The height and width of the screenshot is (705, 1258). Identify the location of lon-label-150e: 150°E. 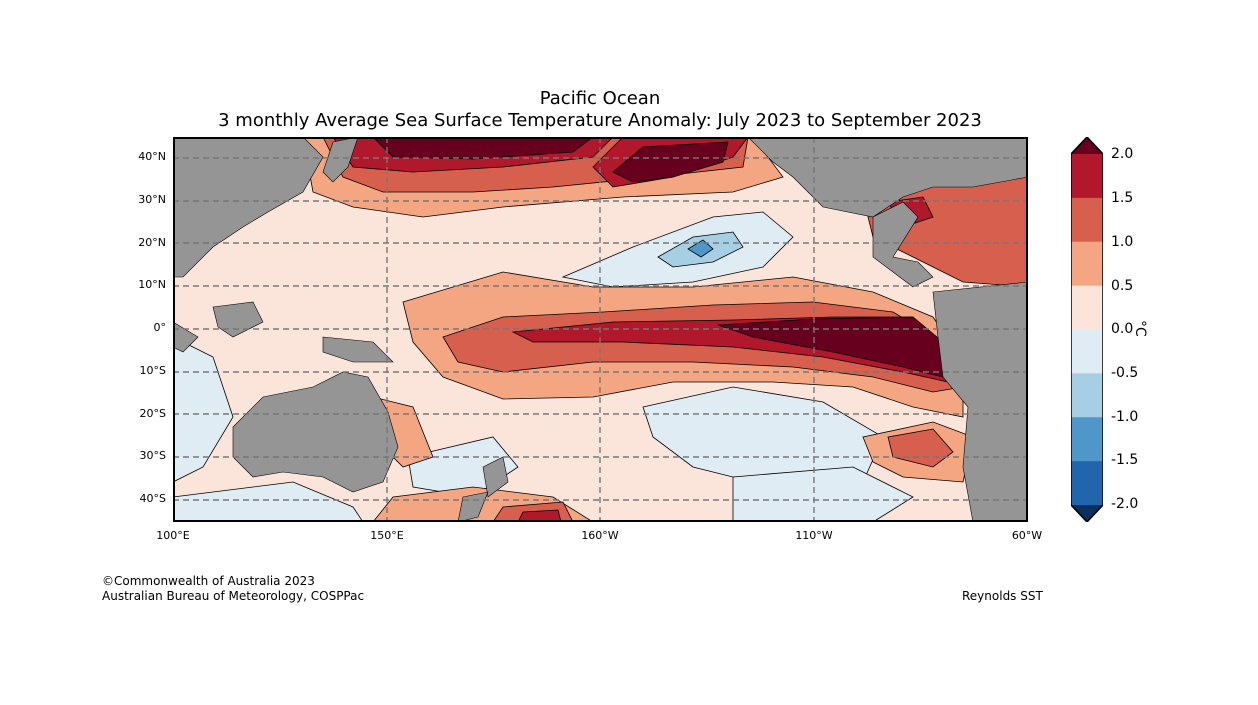
(387, 535).